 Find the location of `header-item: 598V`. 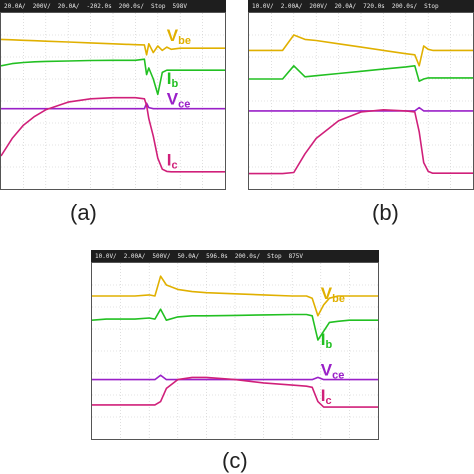

header-item: 598V is located at coordinates (179, 6).